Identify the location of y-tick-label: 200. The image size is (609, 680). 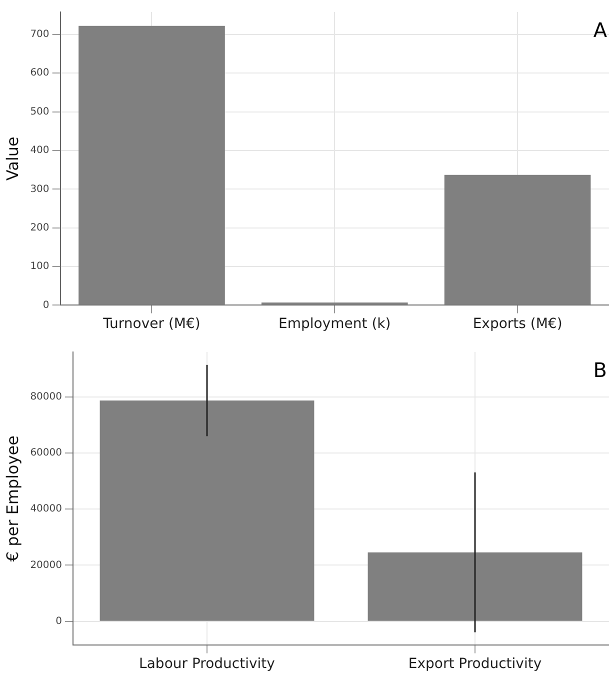
(40, 228).